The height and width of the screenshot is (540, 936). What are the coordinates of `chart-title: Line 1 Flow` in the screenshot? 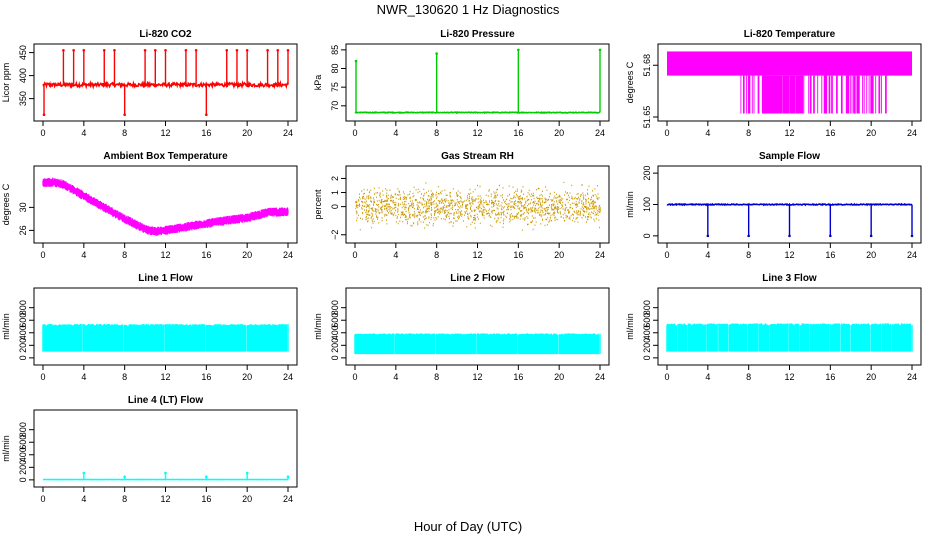 It's located at (165, 278).